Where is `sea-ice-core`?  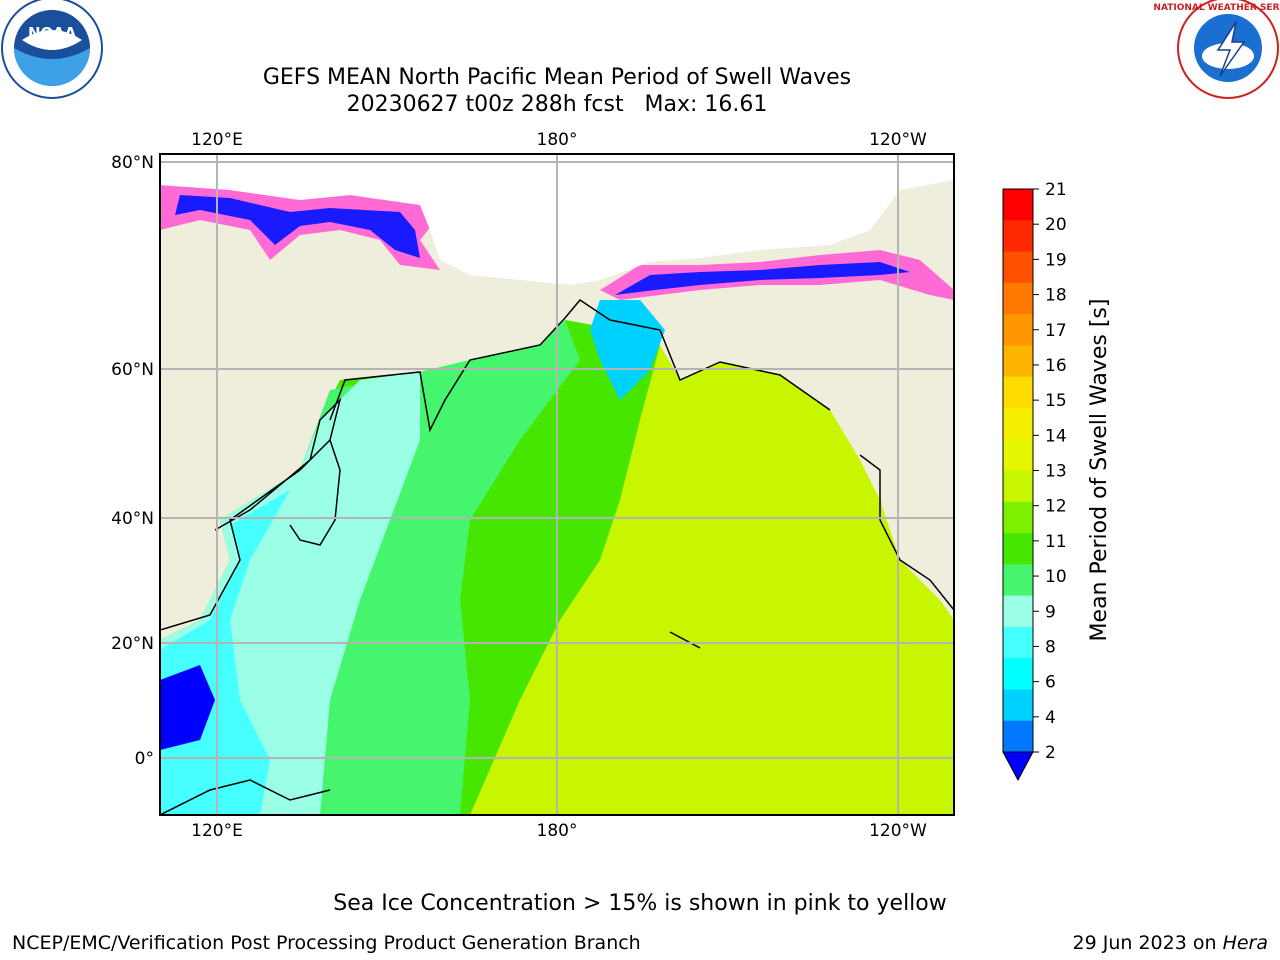
sea-ice-core is located at coordinates (297, 226).